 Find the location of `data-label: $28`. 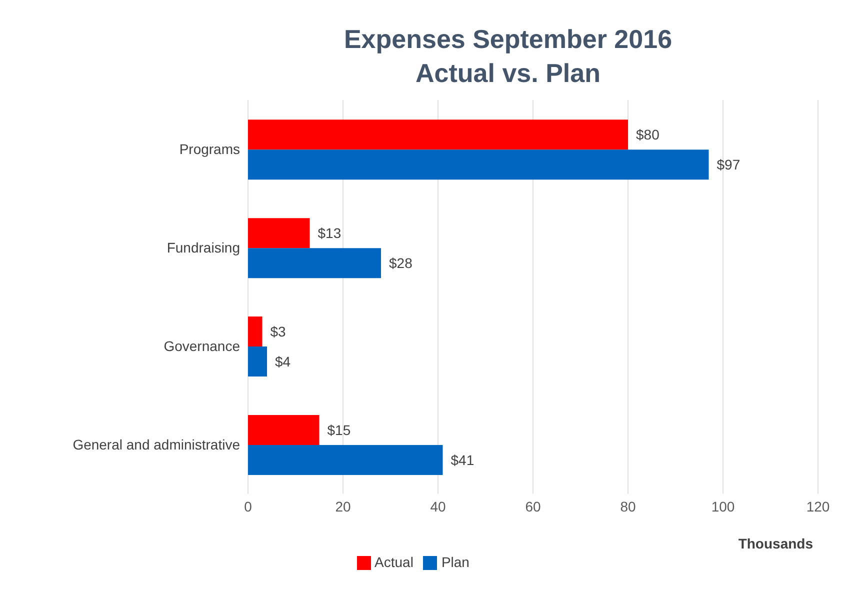

data-label: $28 is located at coordinates (401, 263).